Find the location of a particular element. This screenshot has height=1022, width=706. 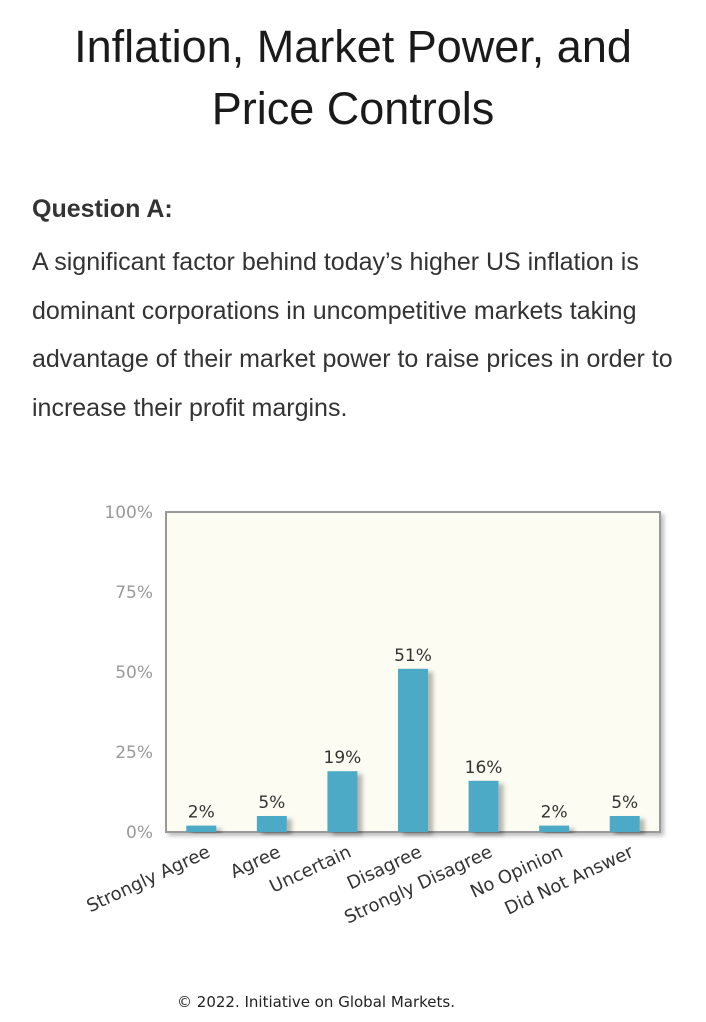

y-tick-label: 50% is located at coordinates (134, 673).